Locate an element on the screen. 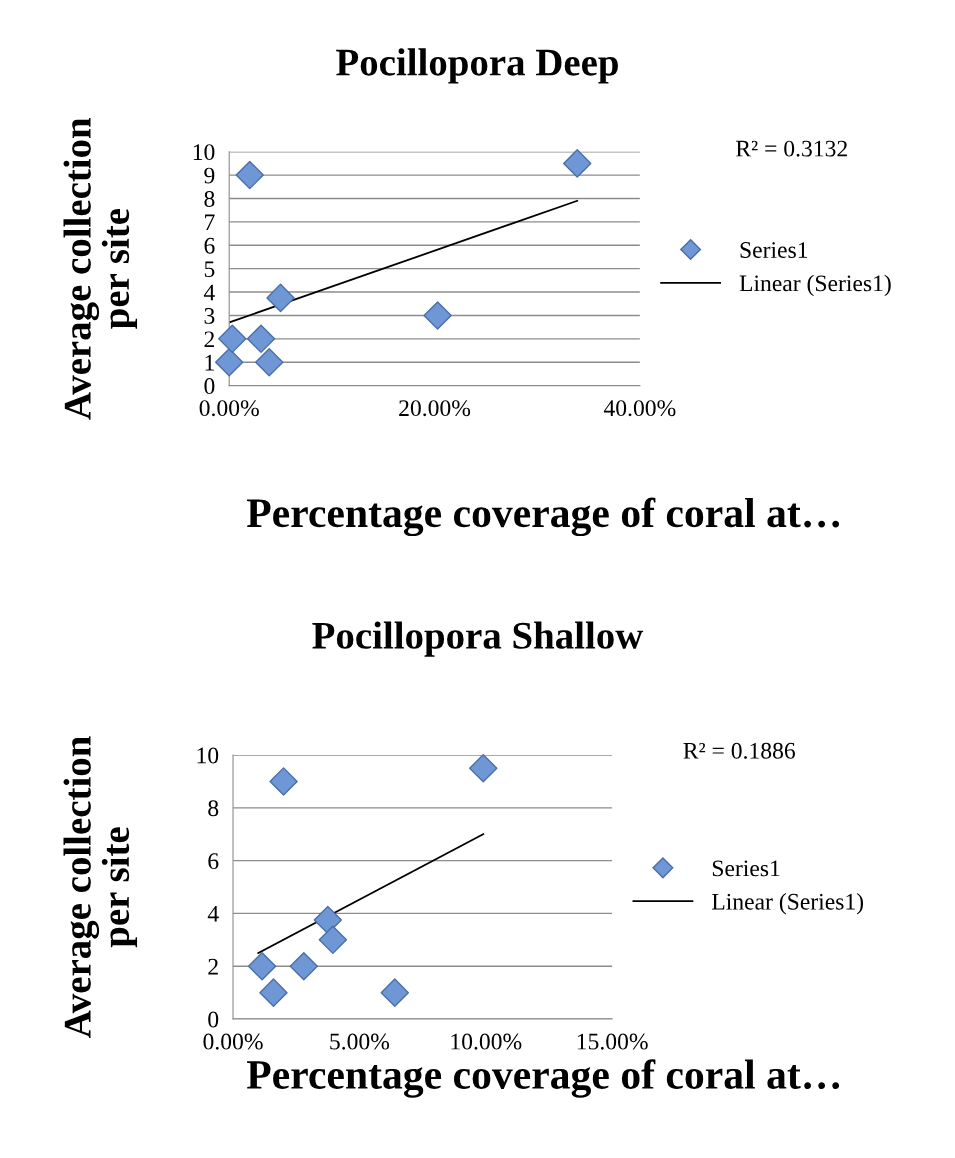 The width and height of the screenshot is (955, 1158). x-tick-label: 10.00% is located at coordinates (486, 1041).